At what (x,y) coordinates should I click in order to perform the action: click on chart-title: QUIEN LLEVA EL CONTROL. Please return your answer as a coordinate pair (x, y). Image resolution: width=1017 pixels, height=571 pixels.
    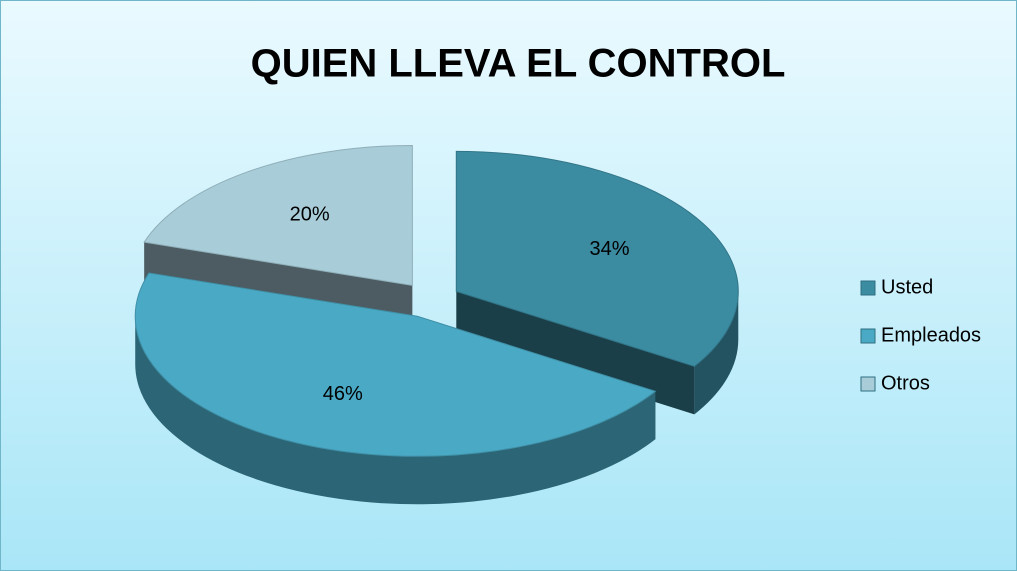
    Looking at the image, I should click on (518, 64).